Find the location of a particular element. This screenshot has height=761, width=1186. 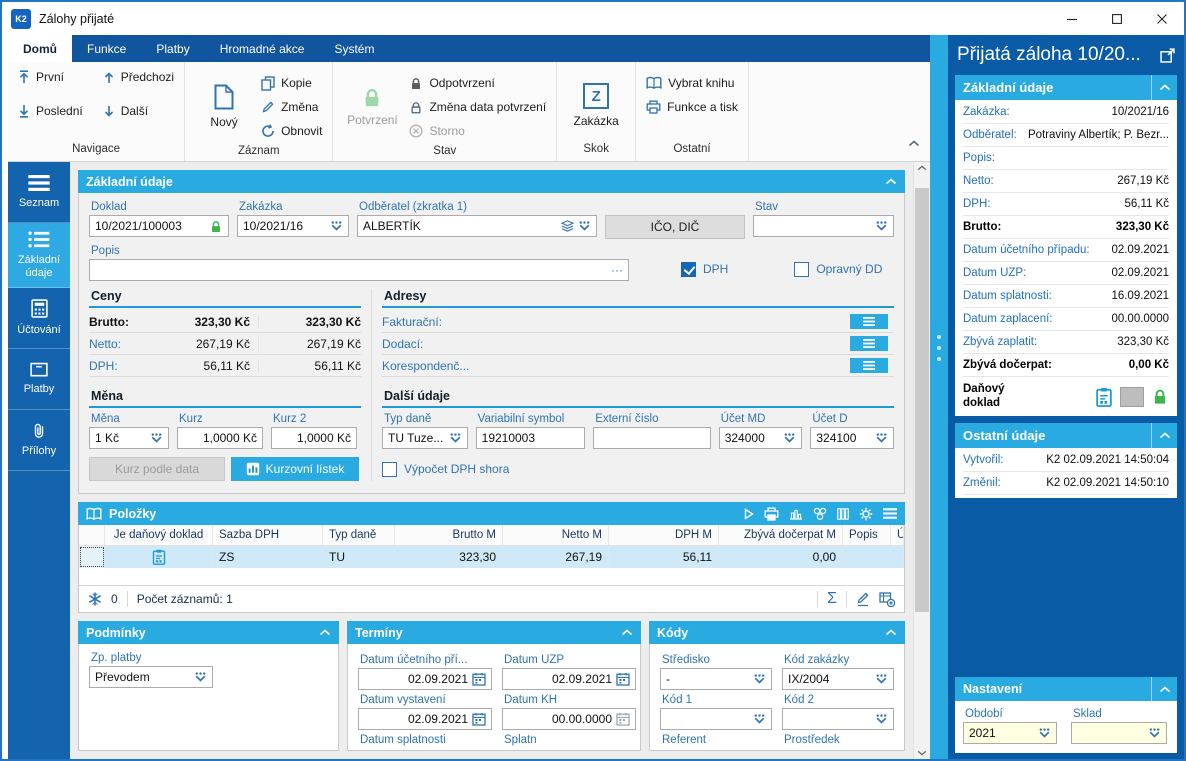

gear-icon is located at coordinates (866, 514).